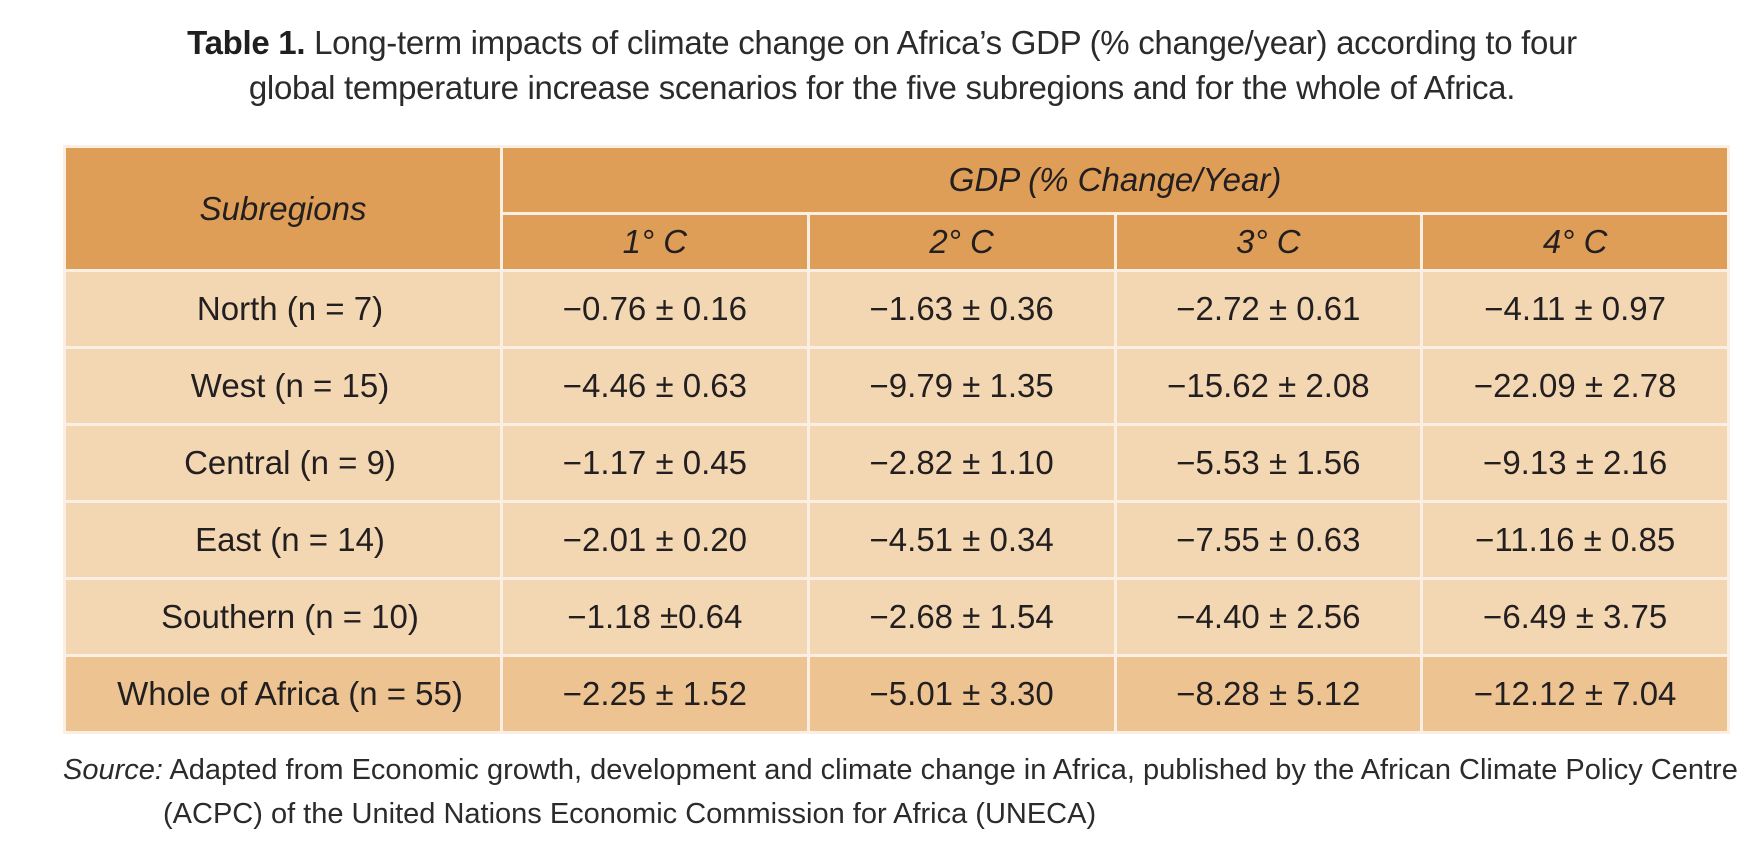 The width and height of the screenshot is (1764, 848). Describe the element at coordinates (246, 42) in the screenshot. I see `caption-label: Table 1.` at that location.